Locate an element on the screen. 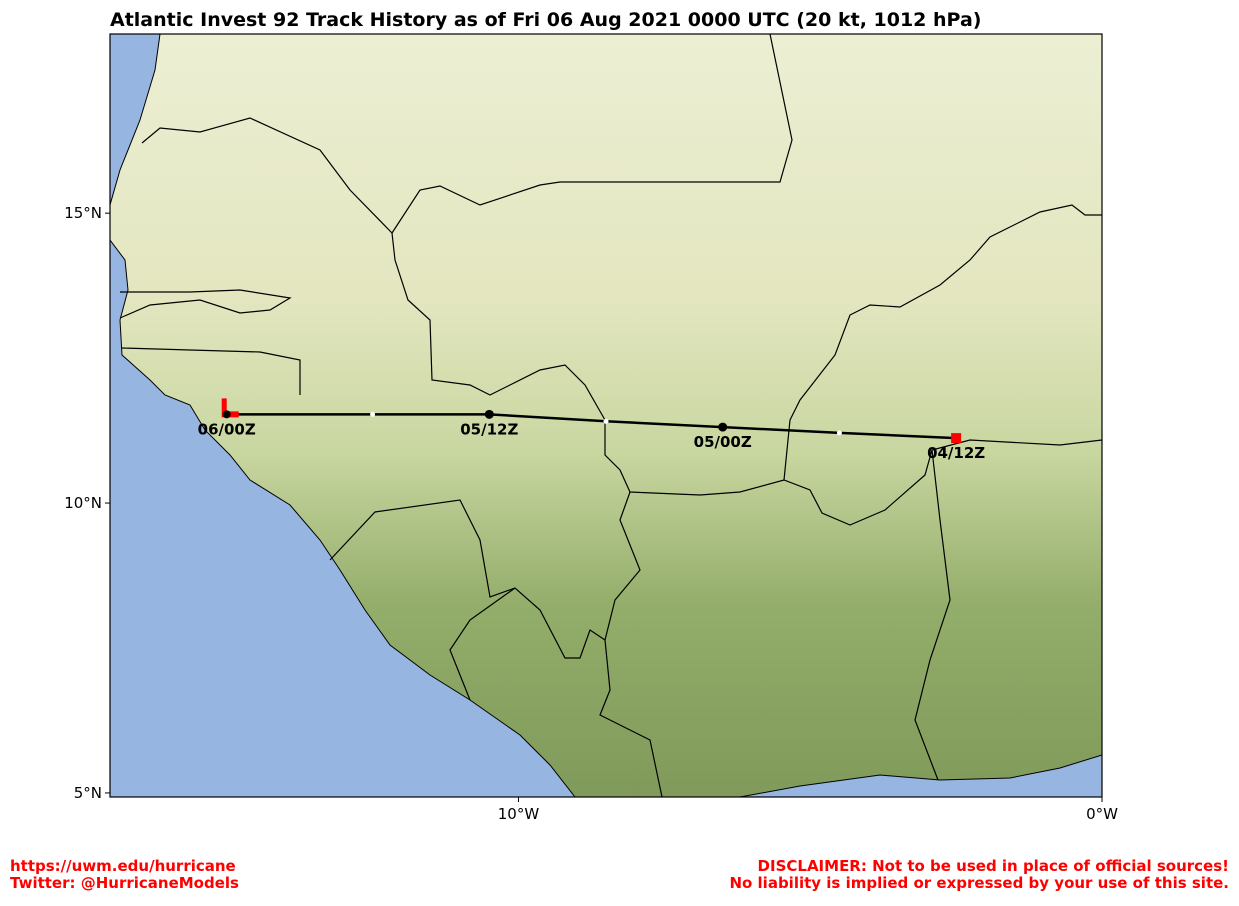  x-tick-label: 10°W is located at coordinates (519, 814).